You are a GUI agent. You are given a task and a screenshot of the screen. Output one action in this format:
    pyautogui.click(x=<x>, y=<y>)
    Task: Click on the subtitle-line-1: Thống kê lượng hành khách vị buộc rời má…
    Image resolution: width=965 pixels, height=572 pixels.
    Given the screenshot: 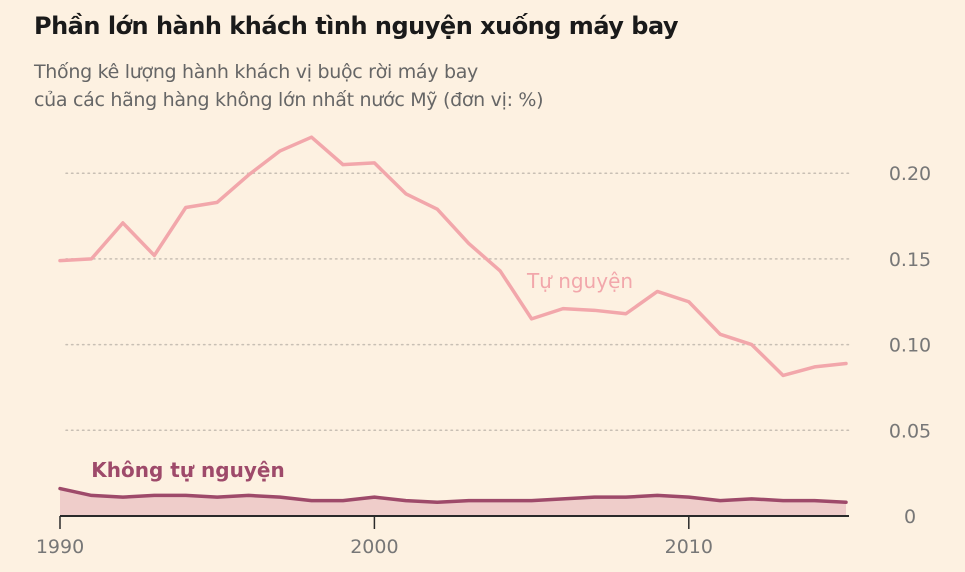 What is the action you would take?
    pyautogui.click(x=256, y=72)
    